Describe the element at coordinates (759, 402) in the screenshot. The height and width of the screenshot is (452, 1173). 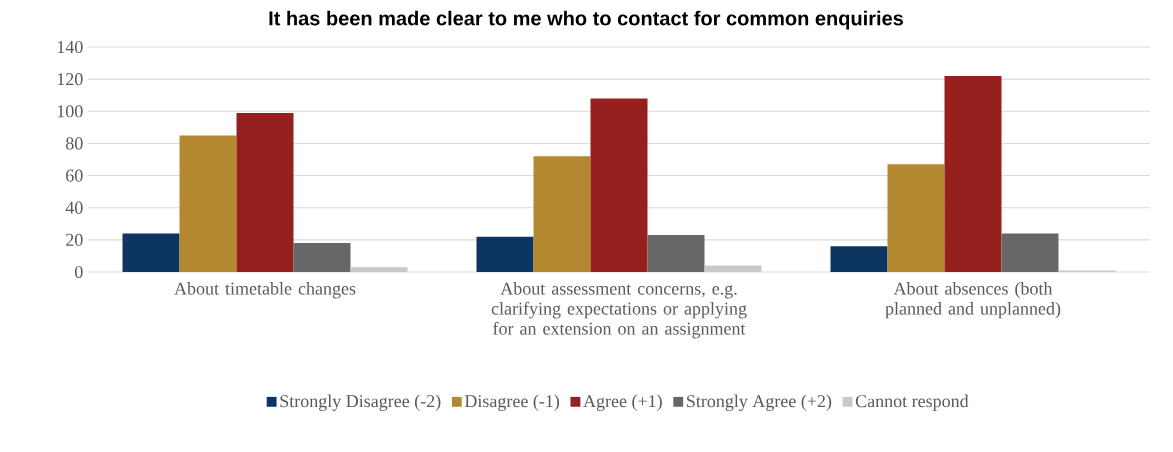
I see `legend-label: Strongly Agree (+2)` at that location.